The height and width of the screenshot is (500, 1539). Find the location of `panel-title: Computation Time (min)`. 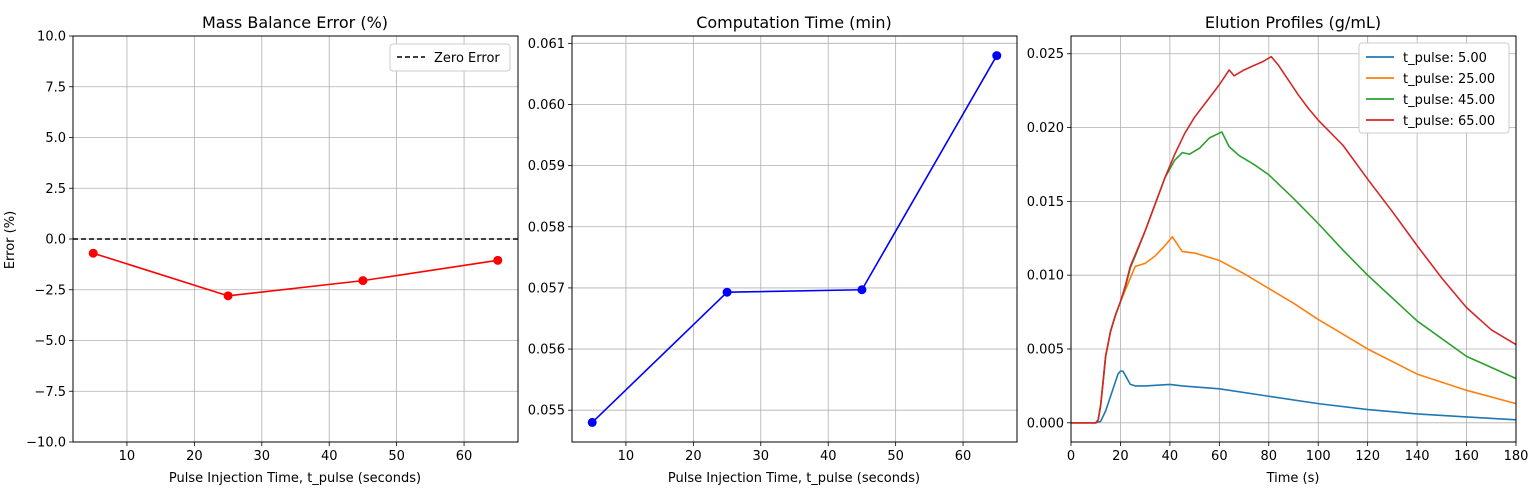

panel-title: Computation Time (min) is located at coordinates (794, 22).